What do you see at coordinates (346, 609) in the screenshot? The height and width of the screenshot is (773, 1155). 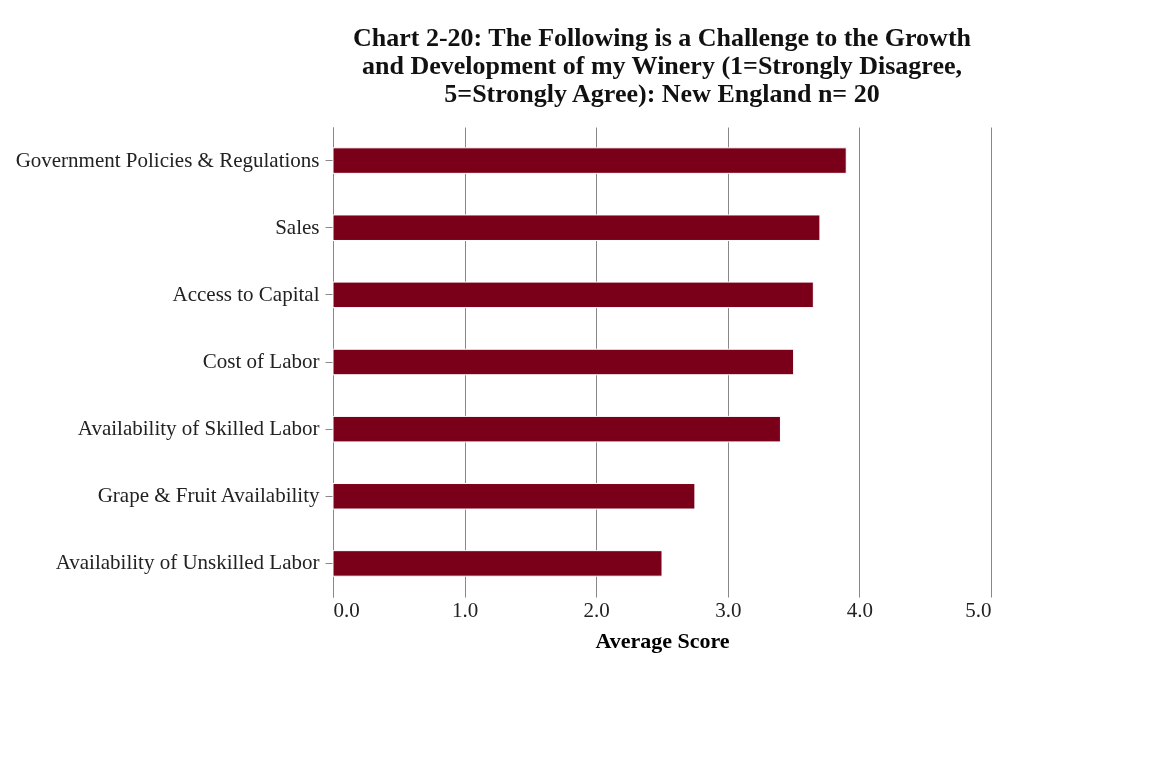 I see `x-tick-label: 0.0` at bounding box center [346, 609].